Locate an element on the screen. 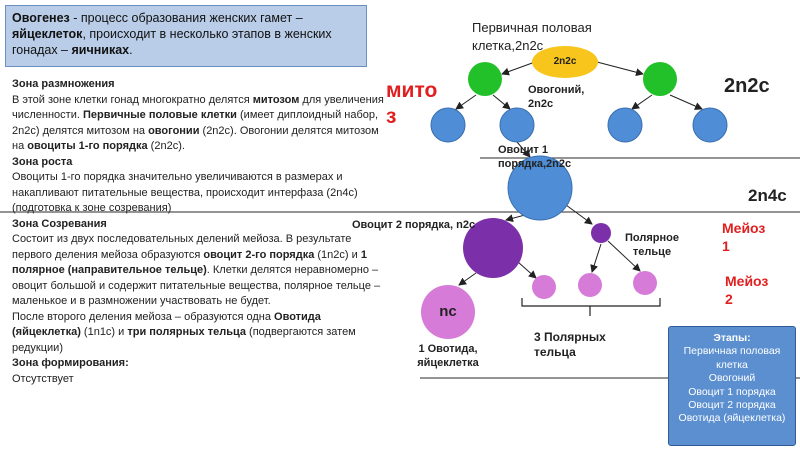 This screenshot has width=800, height=450. text: (подвергаются затем редукции) is located at coordinates (184, 340).